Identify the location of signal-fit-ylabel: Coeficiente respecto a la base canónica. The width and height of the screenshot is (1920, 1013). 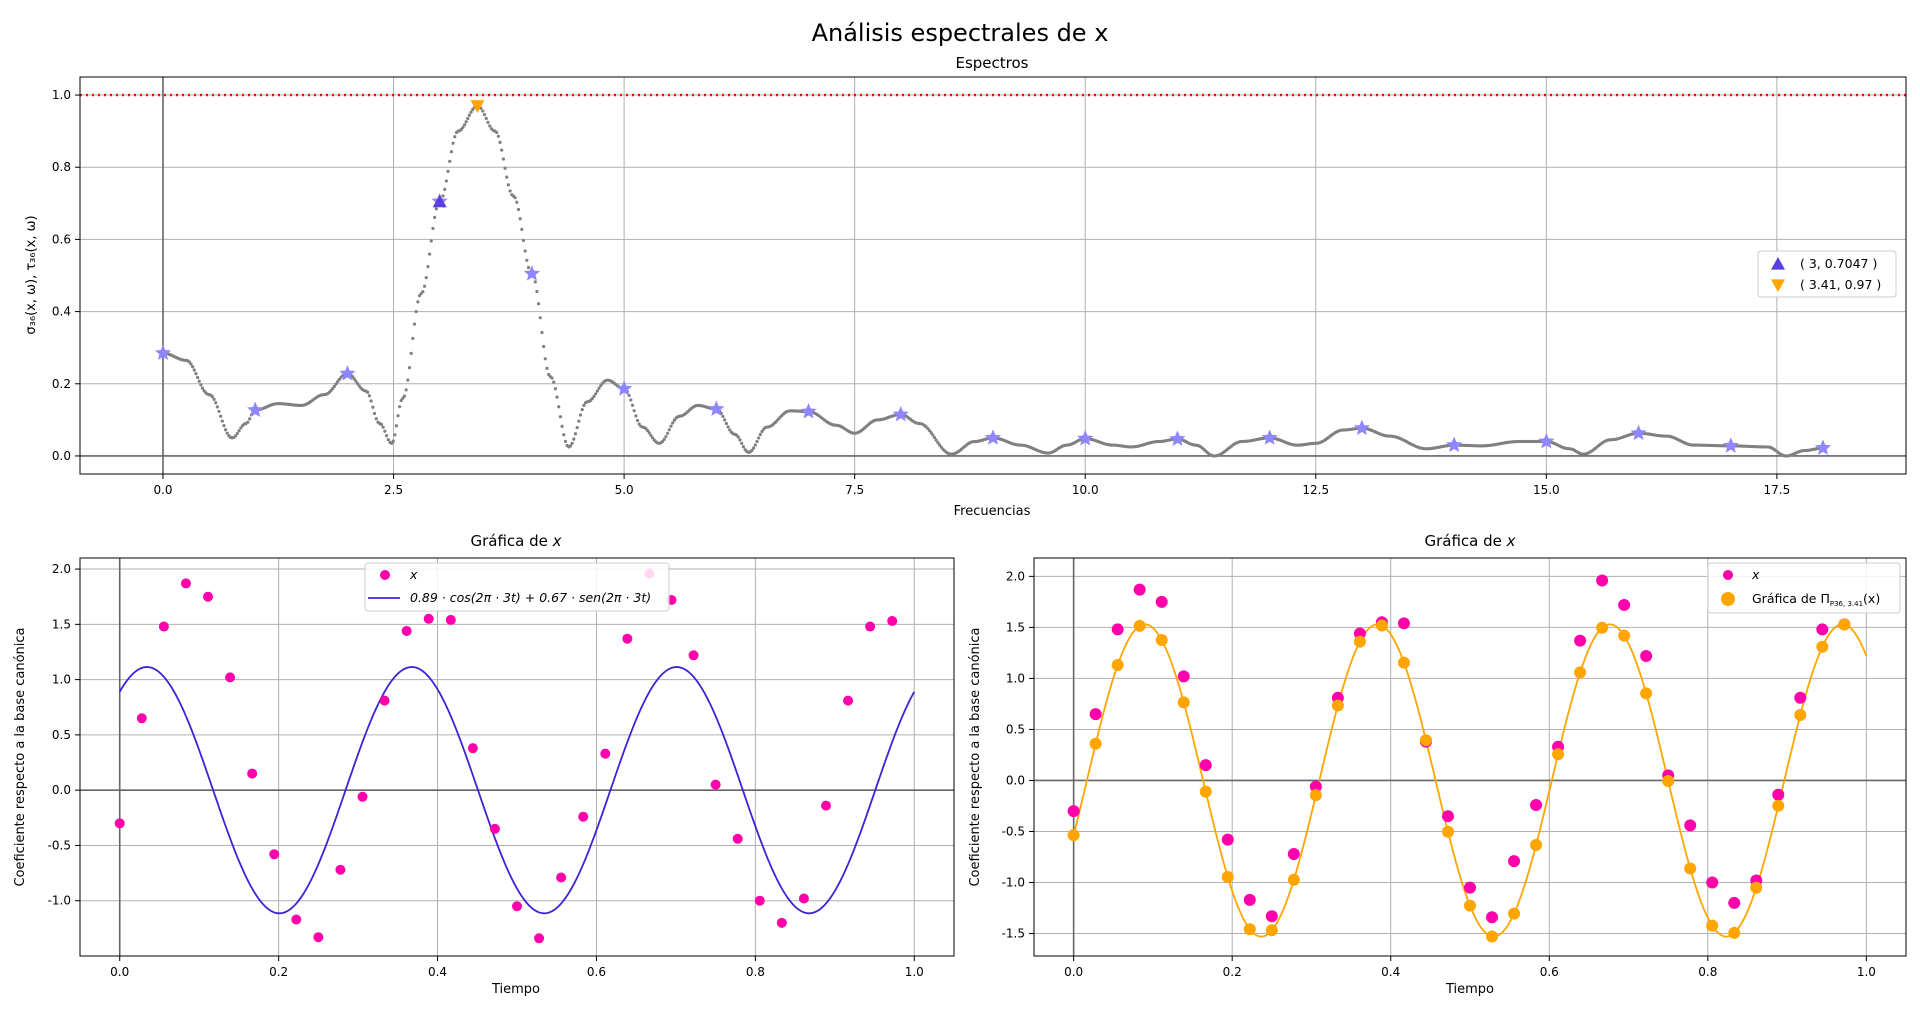
(20, 756).